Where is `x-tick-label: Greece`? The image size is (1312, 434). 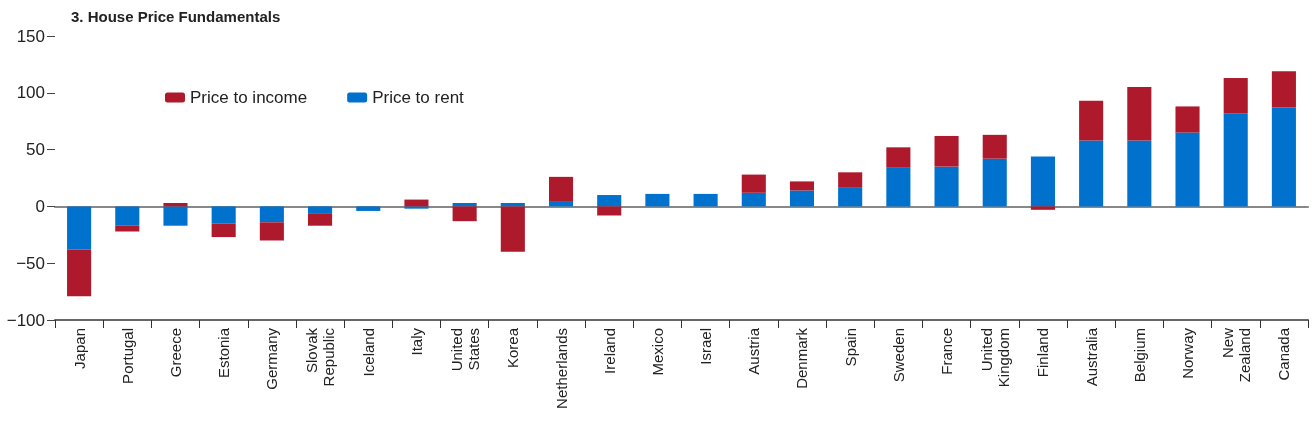 x-tick-label: Greece is located at coordinates (175, 353).